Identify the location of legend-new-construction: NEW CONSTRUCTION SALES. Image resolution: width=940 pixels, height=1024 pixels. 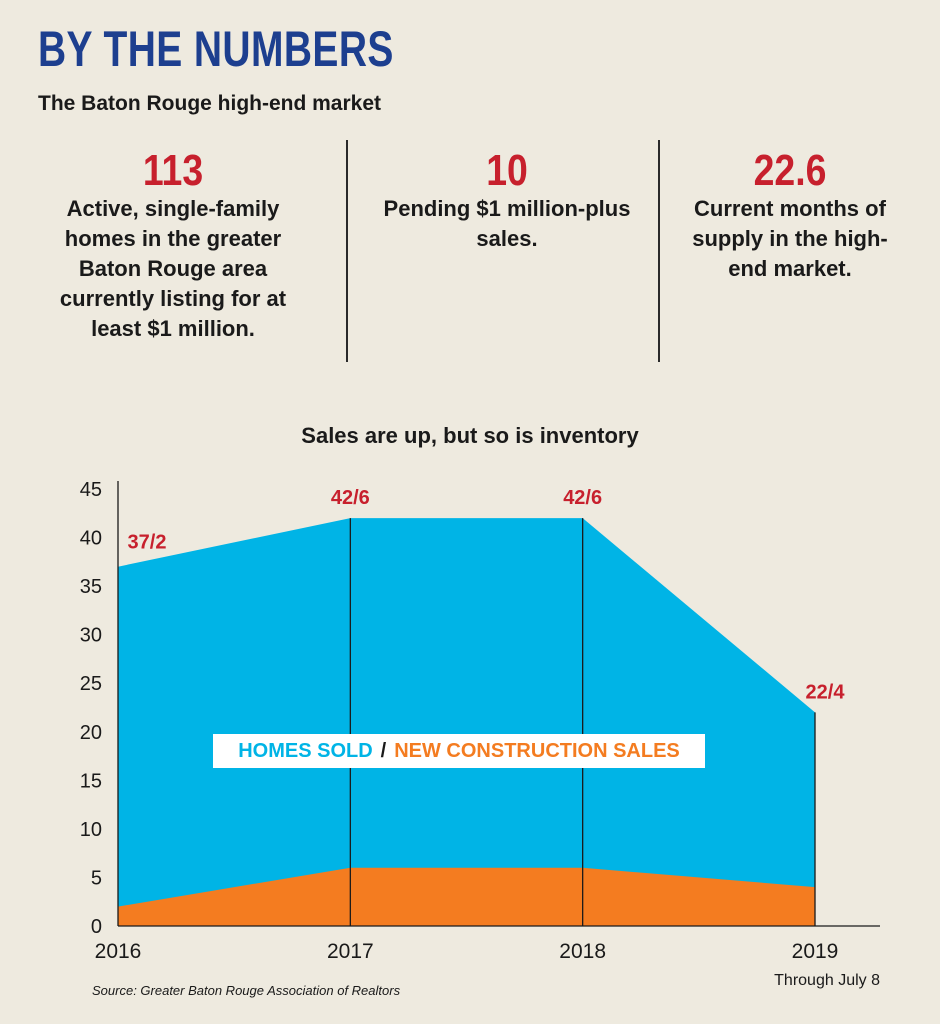
(537, 750).